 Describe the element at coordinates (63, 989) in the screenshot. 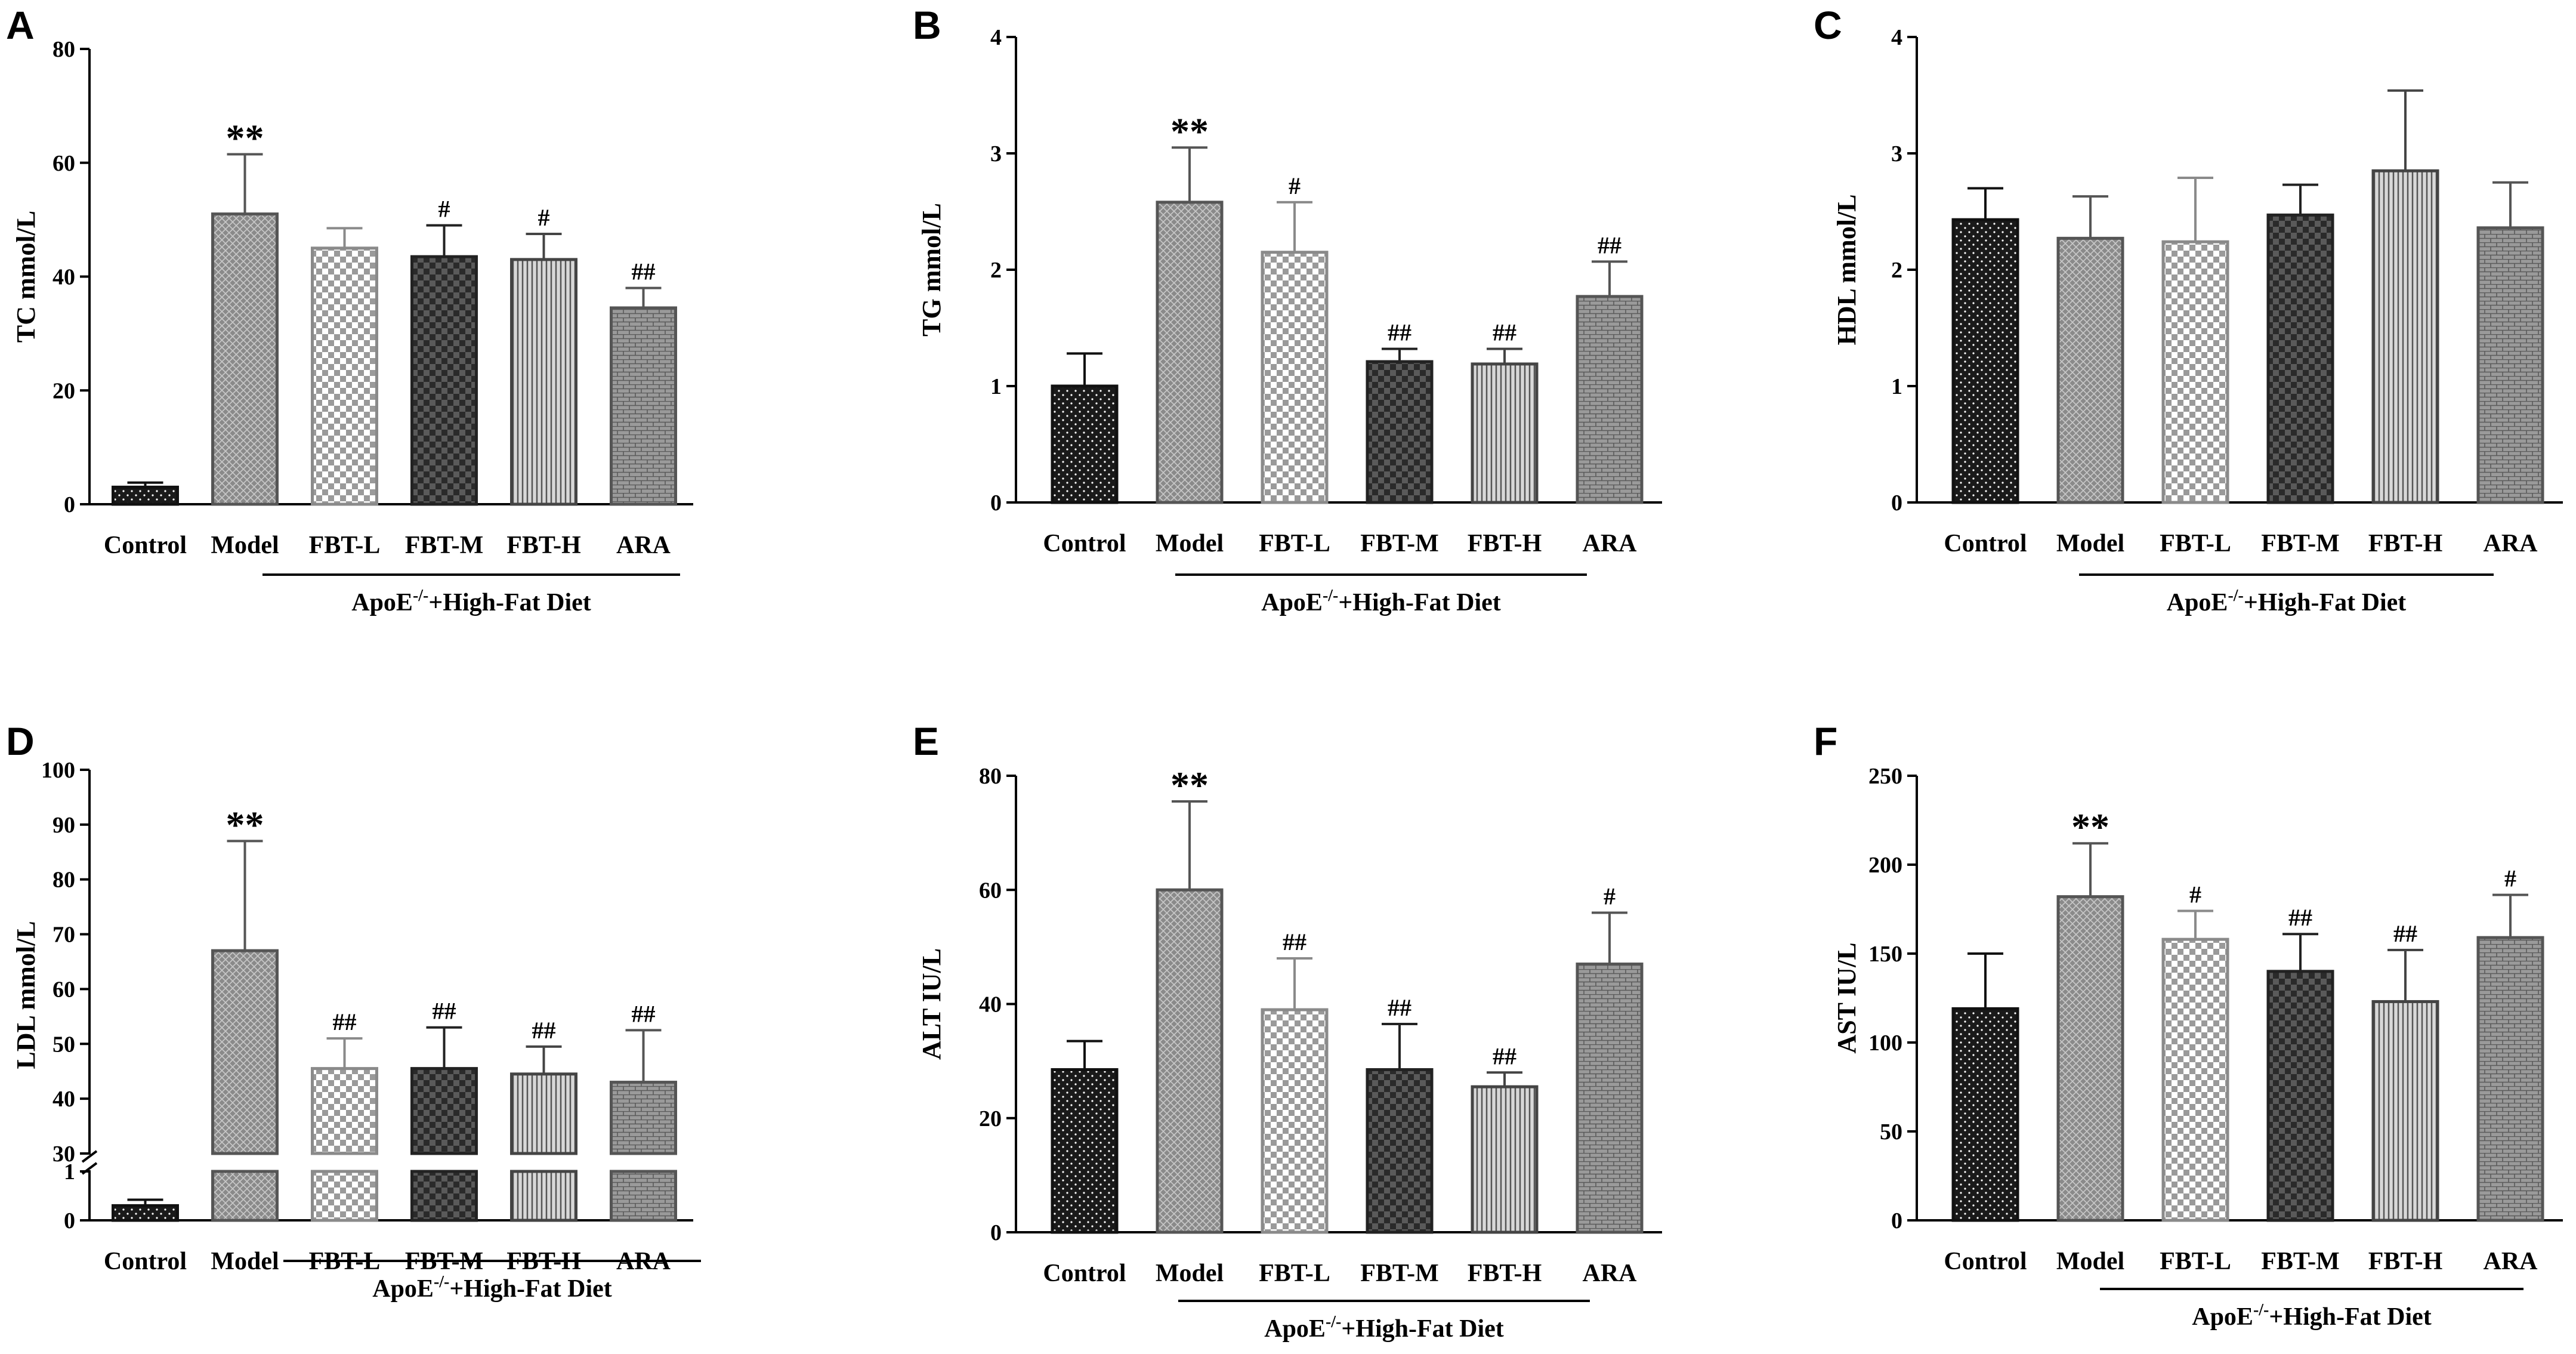

I see `y-tick-label: 60` at that location.